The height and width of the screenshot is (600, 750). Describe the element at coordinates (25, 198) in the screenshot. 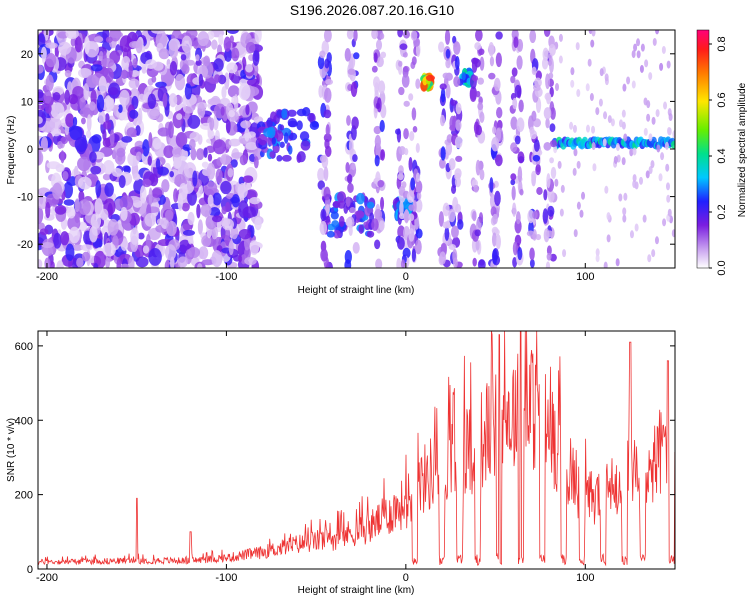

I see `y-tick-label: -10` at that location.